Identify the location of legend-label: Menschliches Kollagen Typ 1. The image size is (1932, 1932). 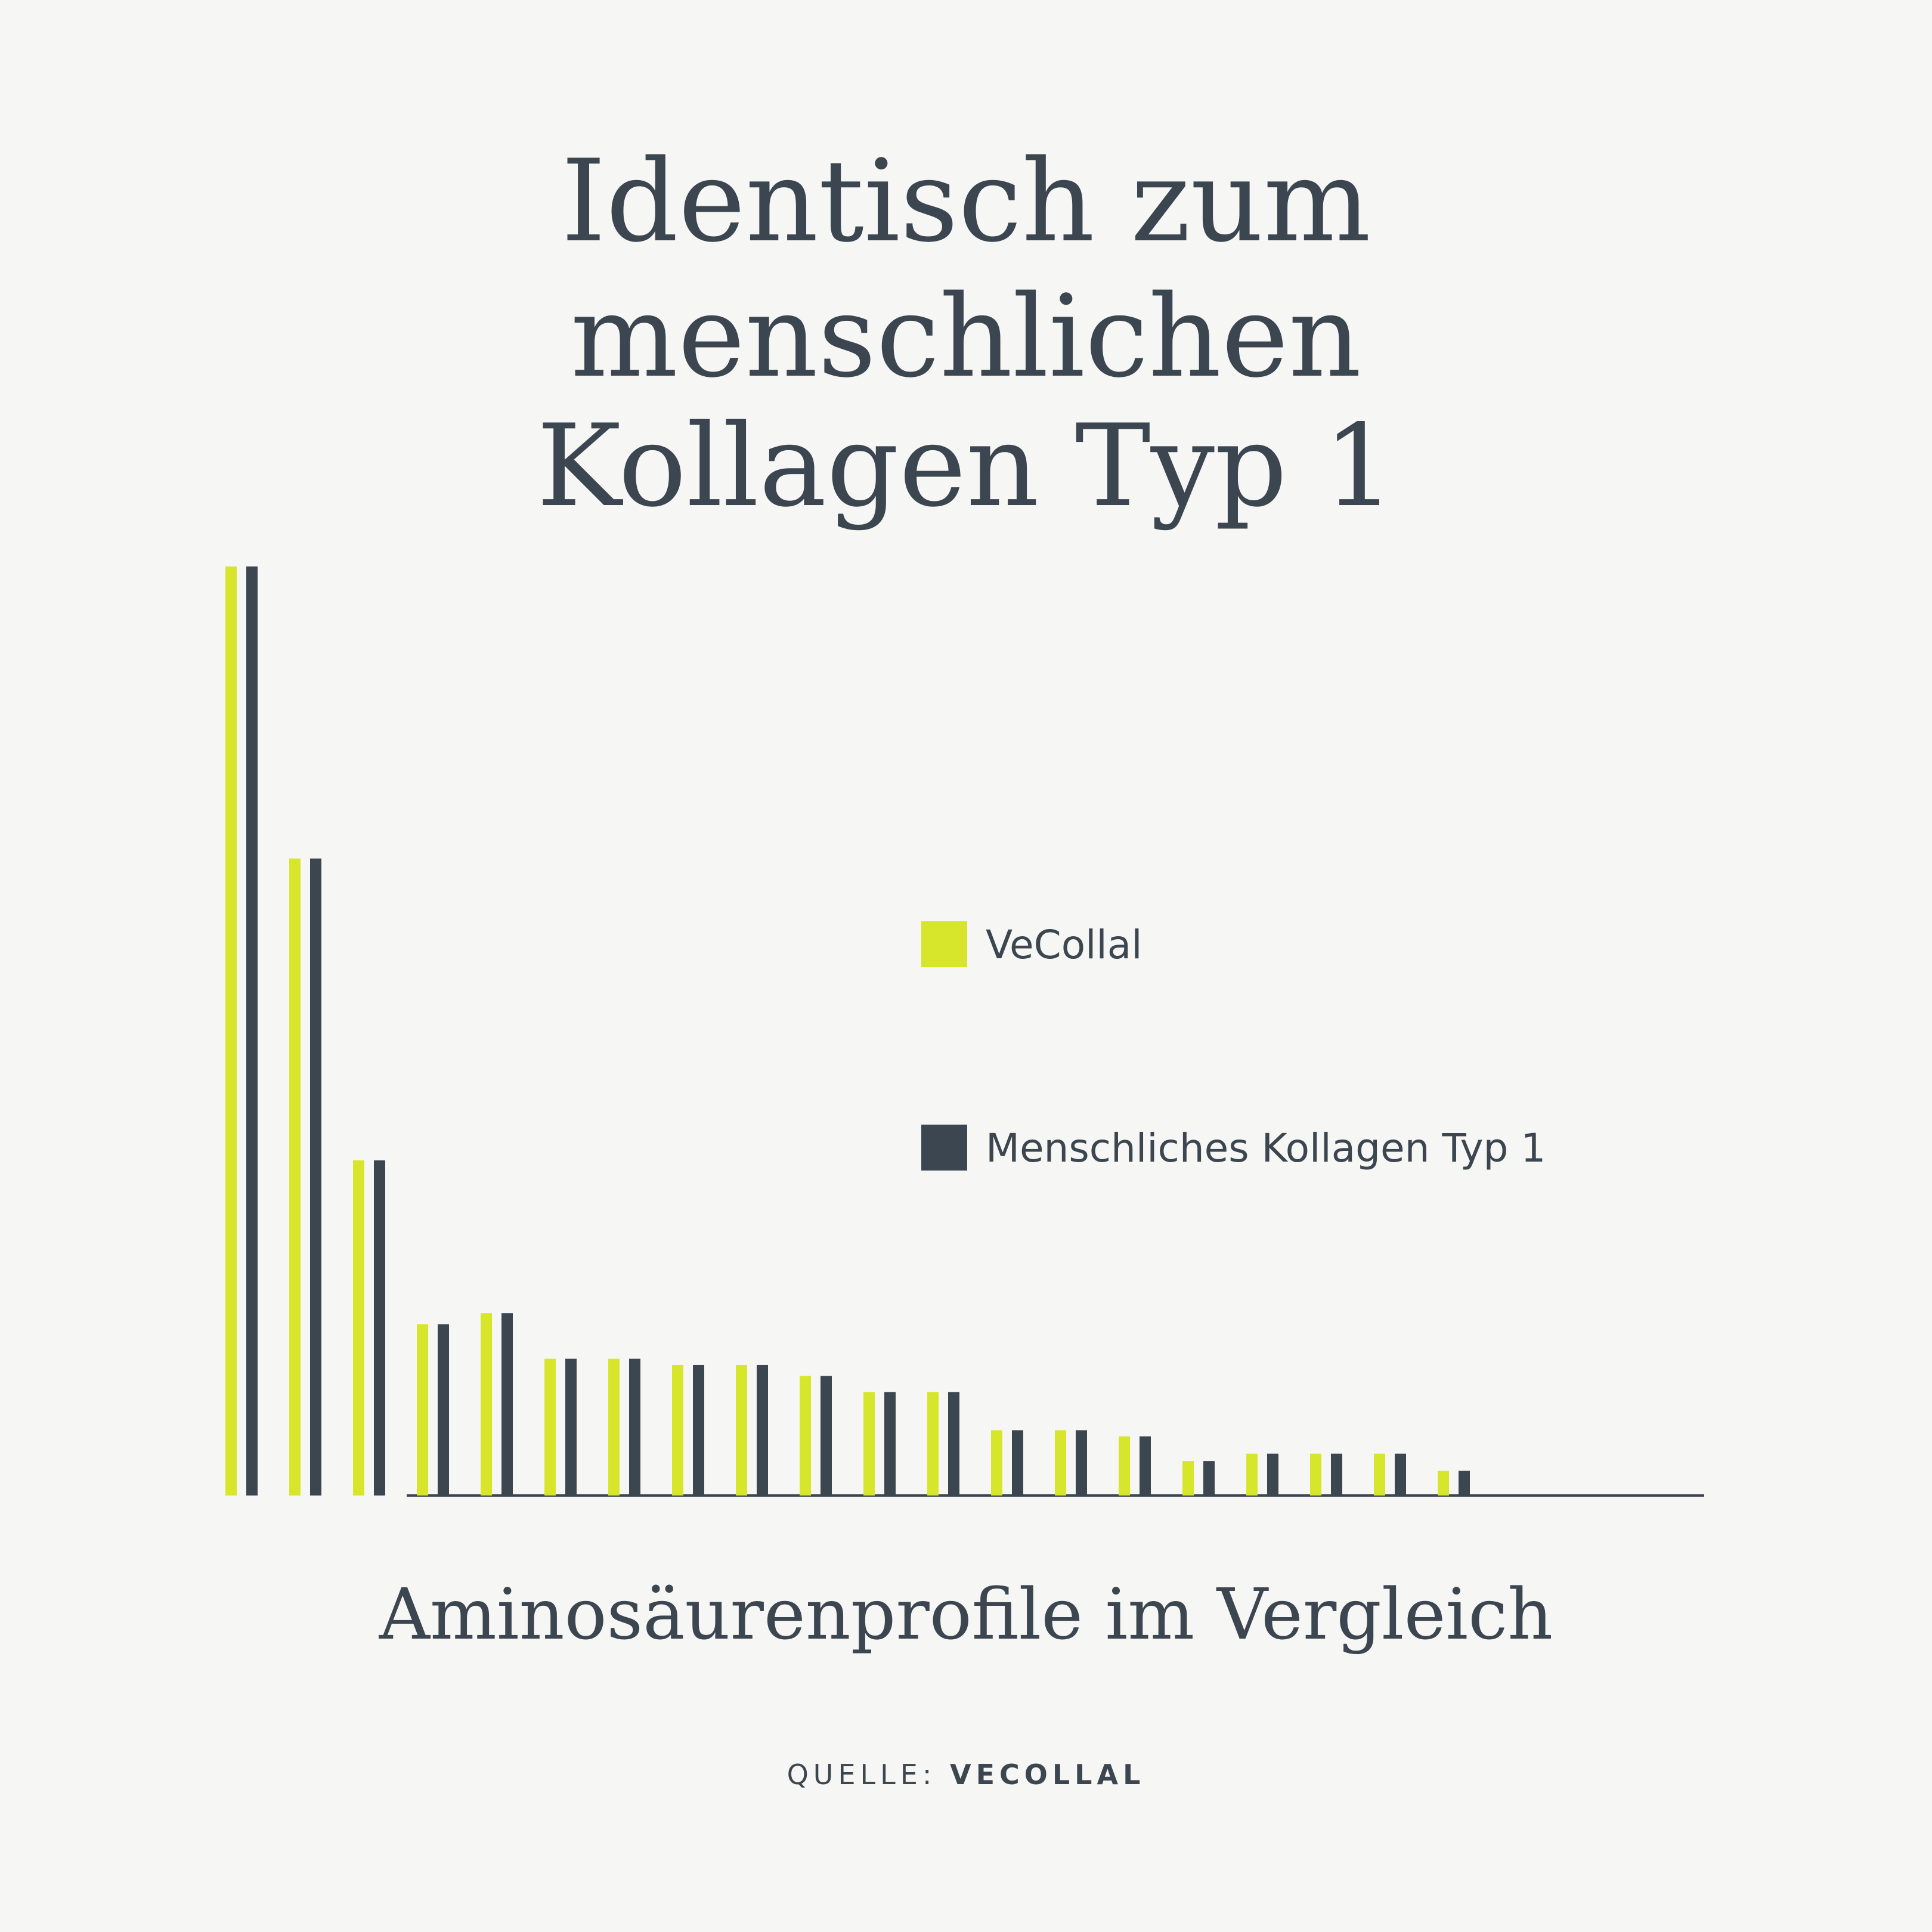
(1266, 1148).